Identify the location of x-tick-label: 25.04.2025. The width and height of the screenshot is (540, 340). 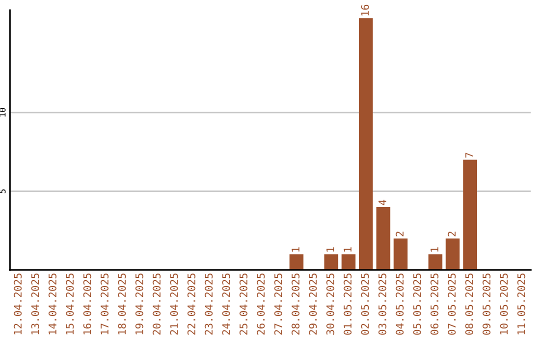
(244, 304).